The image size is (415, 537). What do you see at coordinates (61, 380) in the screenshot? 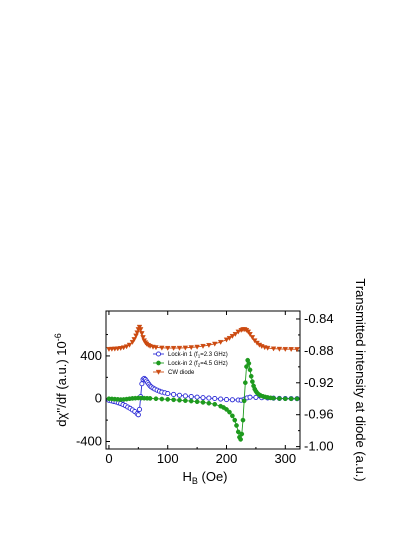
I see `y-axis-left-label: dχ''/df (a.u.) 10-6` at bounding box center [61, 380].